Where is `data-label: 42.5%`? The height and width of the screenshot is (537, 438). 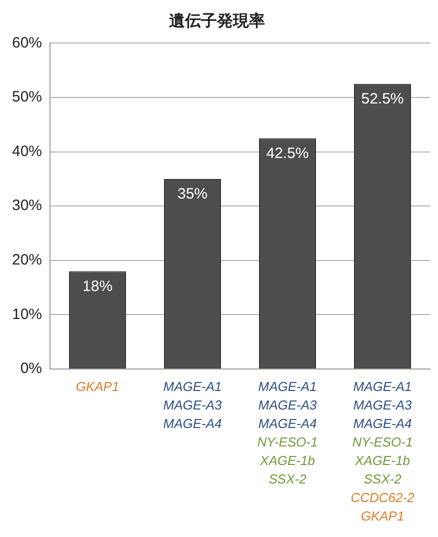
data-label: 42.5% is located at coordinates (287, 153).